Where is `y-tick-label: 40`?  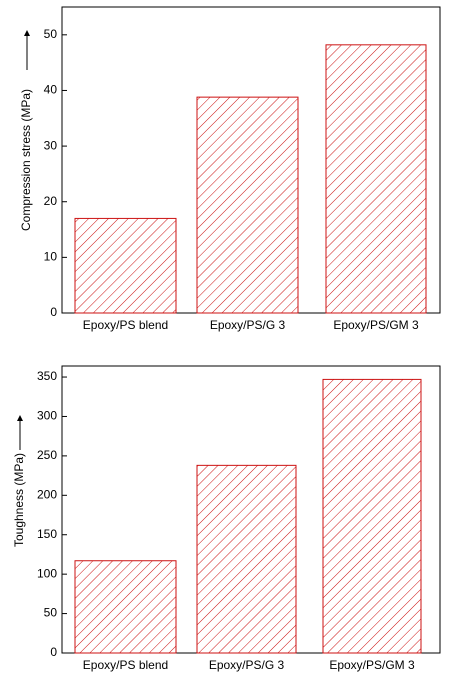 y-tick-label: 40 is located at coordinates (51, 90).